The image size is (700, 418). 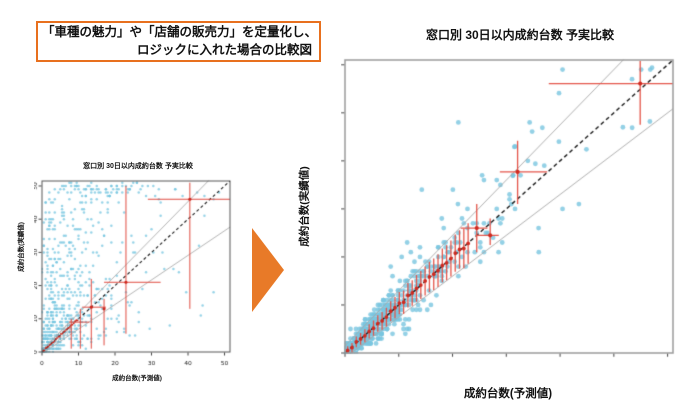 I want to click on right-chart-x-axis-label: 成約台数(予測値), so click(x=508, y=394).